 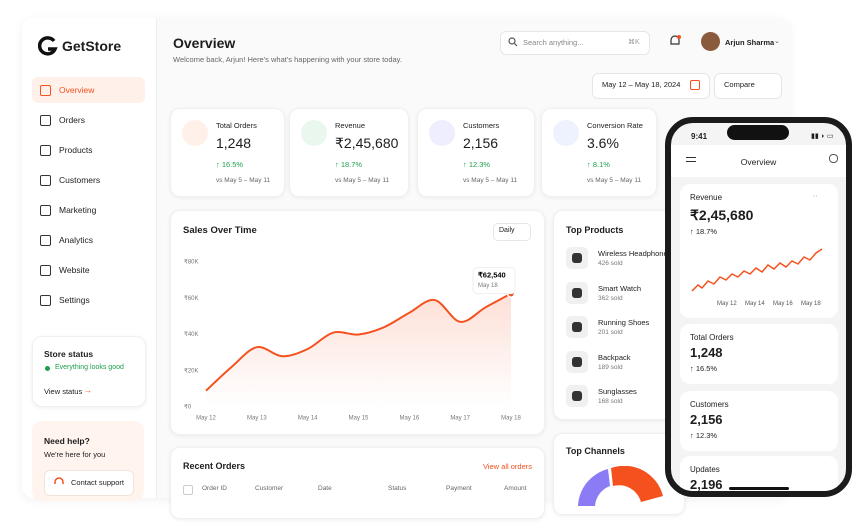 What do you see at coordinates (188, 490) in the screenshot?
I see `checkbox` at bounding box center [188, 490].